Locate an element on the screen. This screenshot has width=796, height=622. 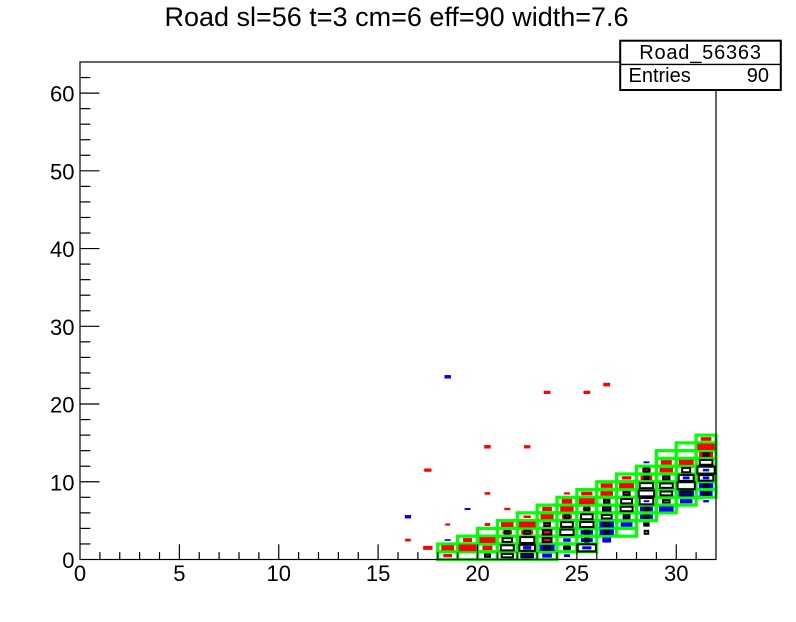
svg-text:Road sl=56 t=3 cm=6 eff=90 wid: Road sl=56 t=3 cm=6 eff=90 width=7.6 is located at coordinates (396, 17).